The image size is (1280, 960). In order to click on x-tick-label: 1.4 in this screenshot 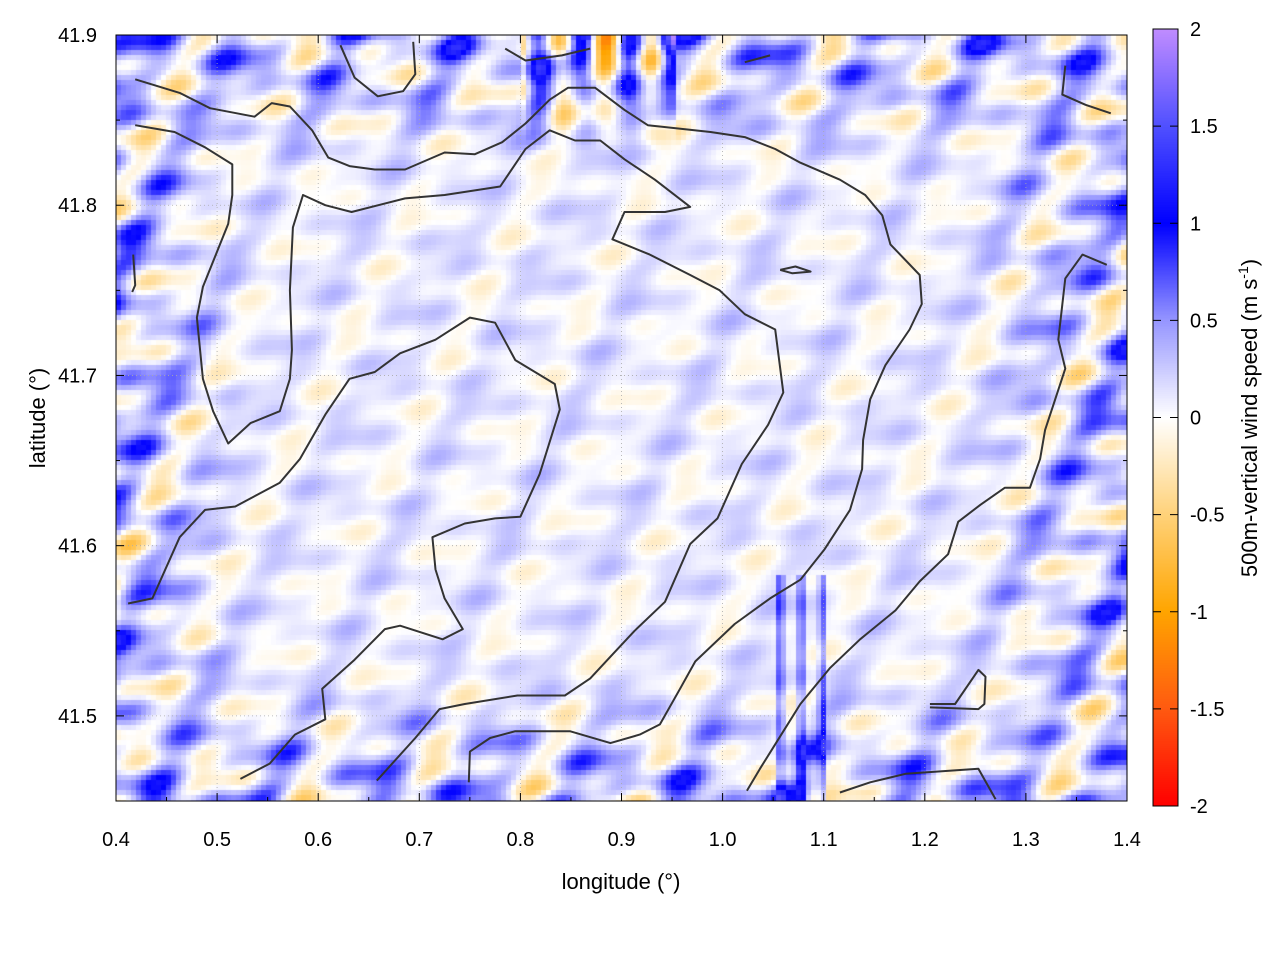, I will do `click(1127, 840)`.